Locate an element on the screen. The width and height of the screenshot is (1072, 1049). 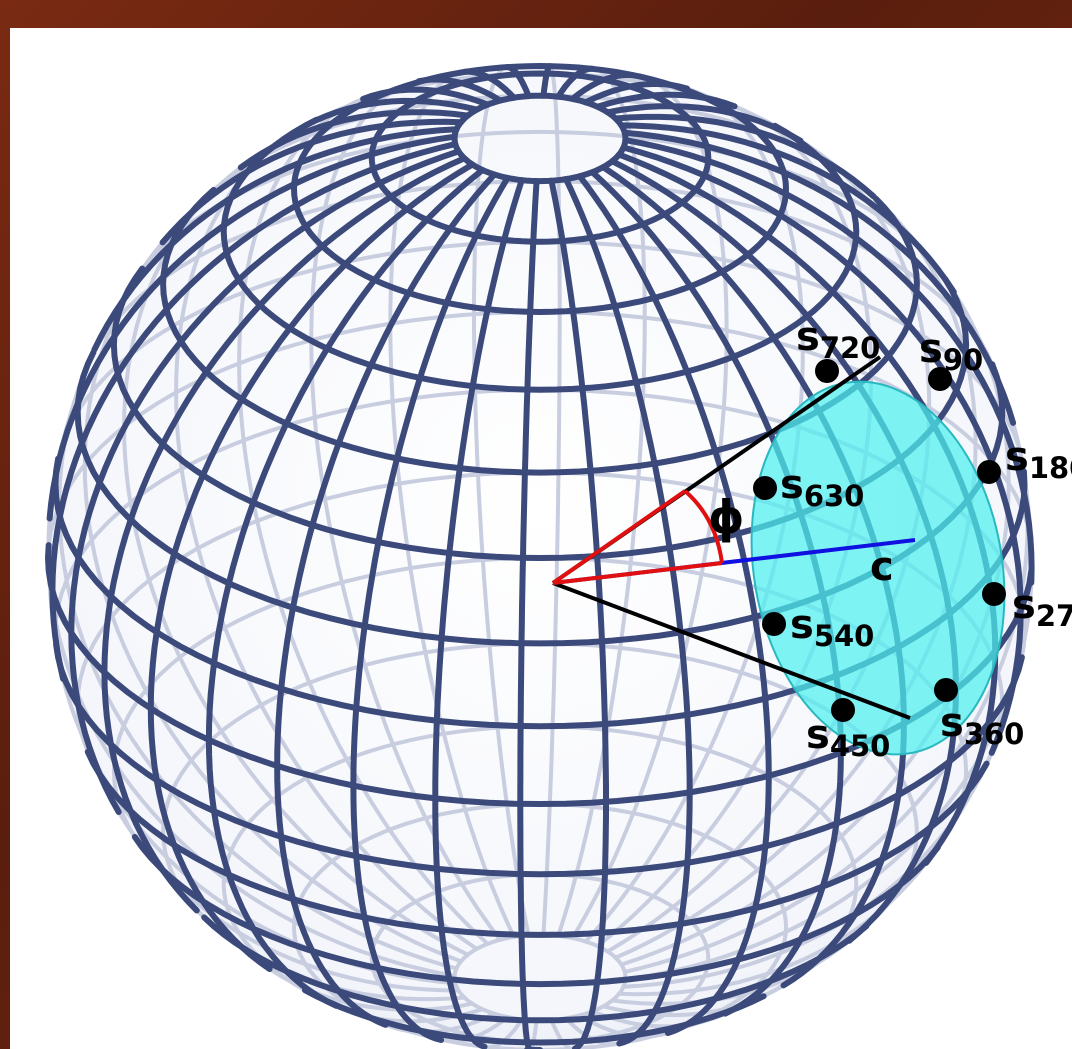
label-s720: s720 is located at coordinates (838, 339).